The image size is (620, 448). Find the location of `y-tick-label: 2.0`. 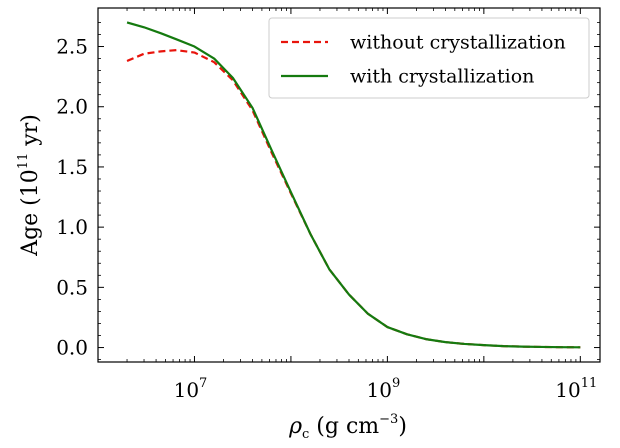

y-tick-label: 2.0 is located at coordinates (72, 107).